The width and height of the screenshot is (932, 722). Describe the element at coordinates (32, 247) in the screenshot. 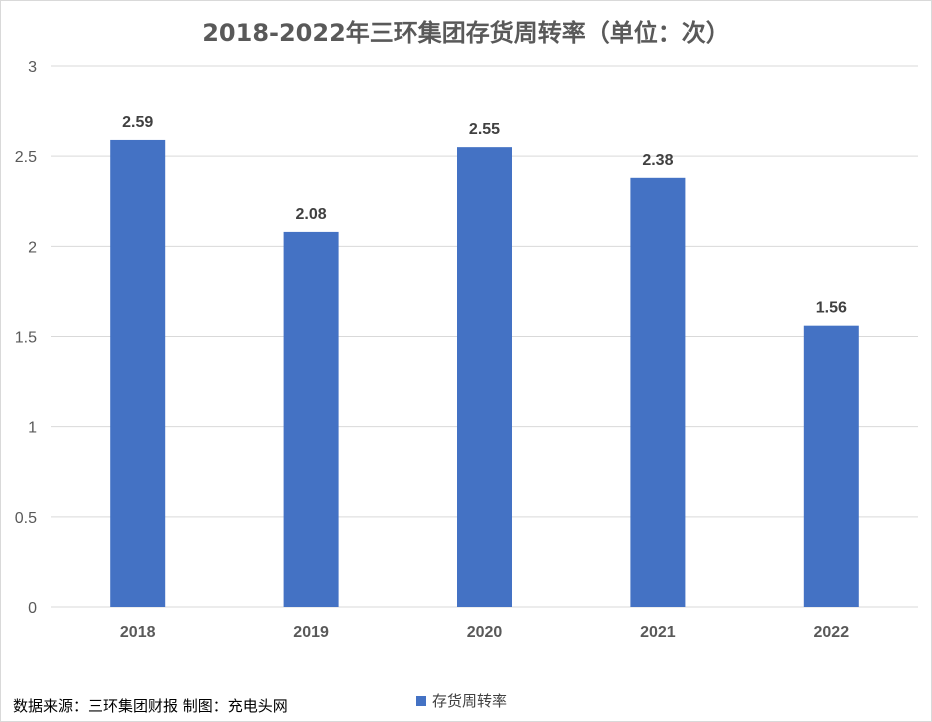

I see `y-tick-label: 2` at that location.